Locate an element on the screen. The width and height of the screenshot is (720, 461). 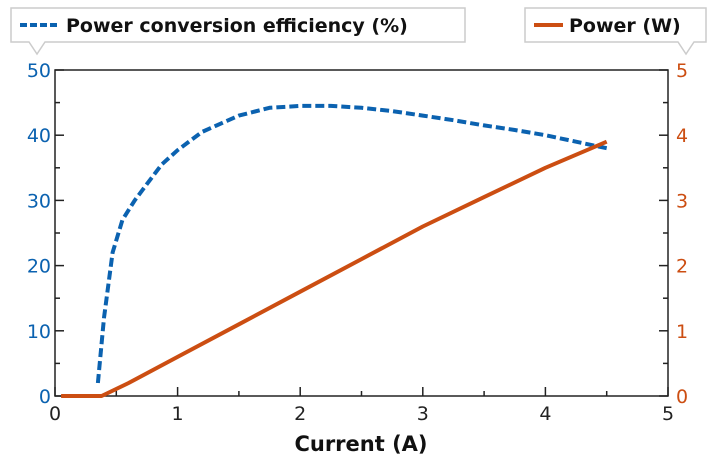
y-right-tick-label: 5 is located at coordinates (682, 71).